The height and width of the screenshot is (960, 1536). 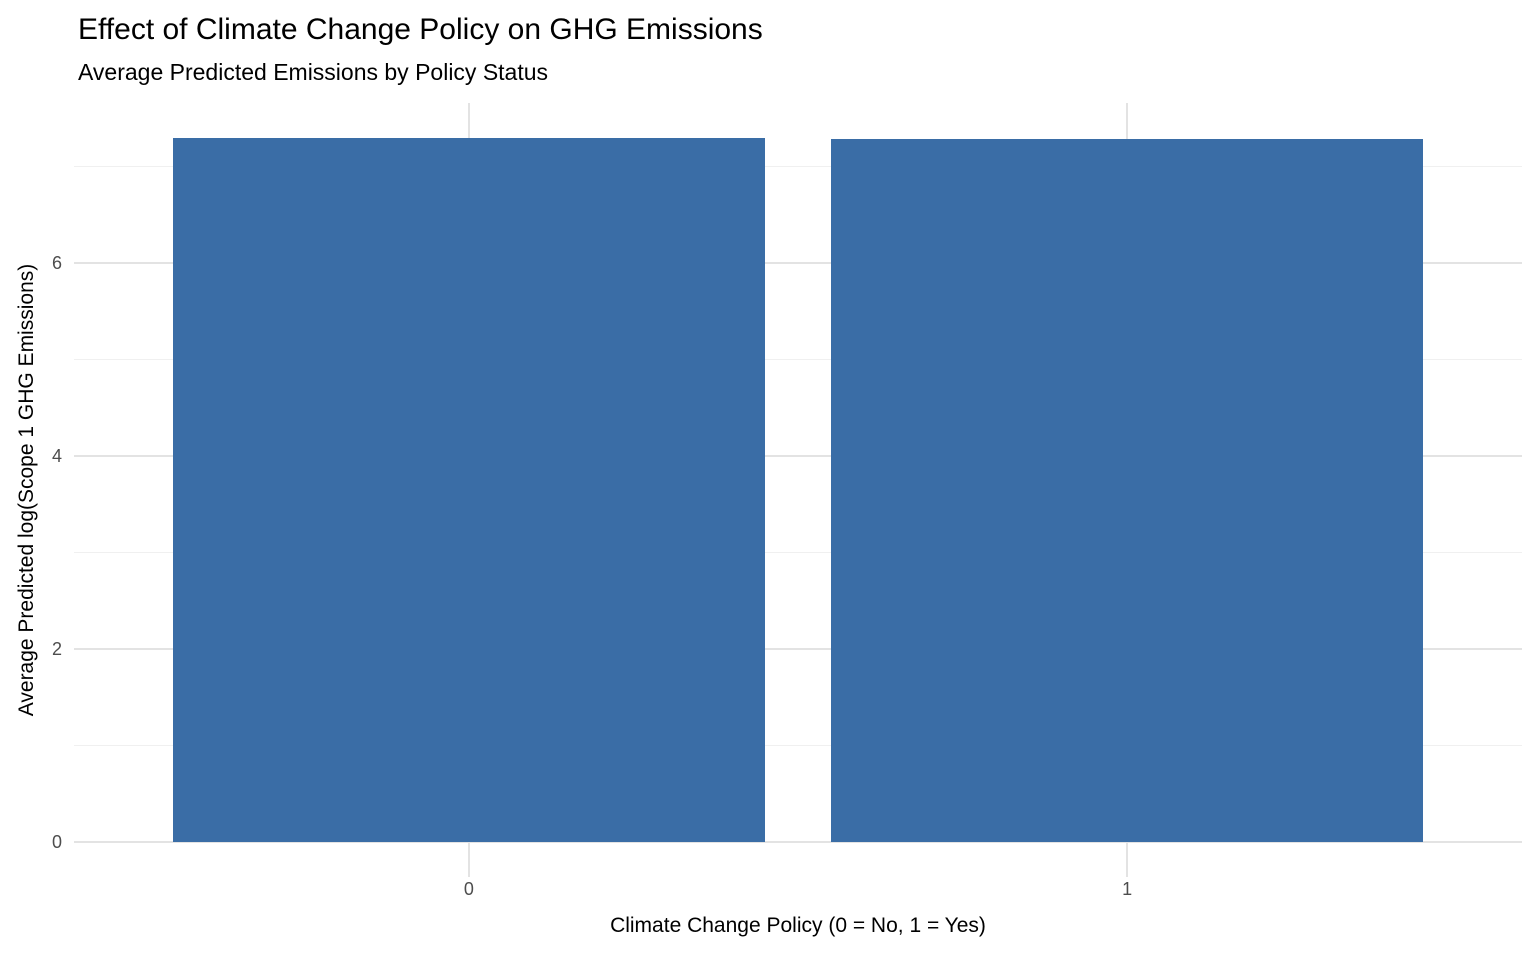 I want to click on y-tick-label: 6, so click(x=56, y=262).